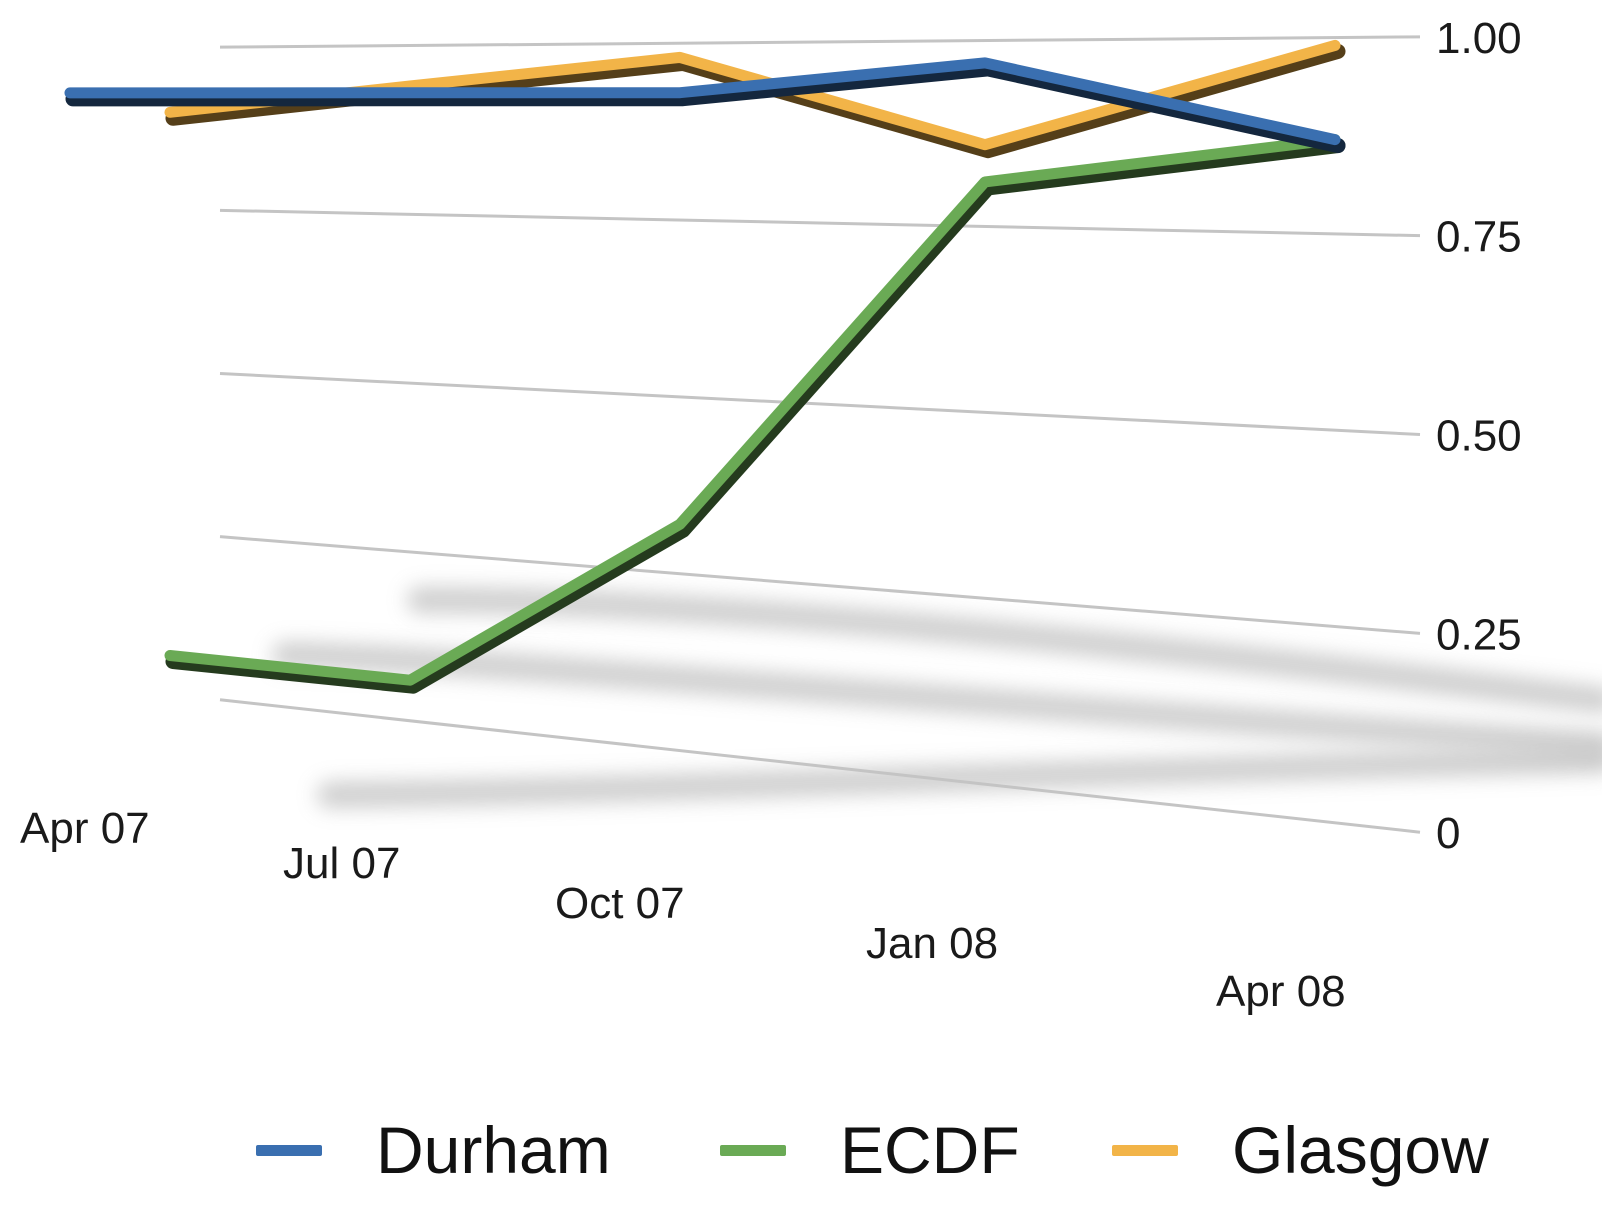 This screenshot has height=1213, width=1602. Describe the element at coordinates (85, 828) in the screenshot. I see `x-tick-label-apr-07: Apr 07` at that location.